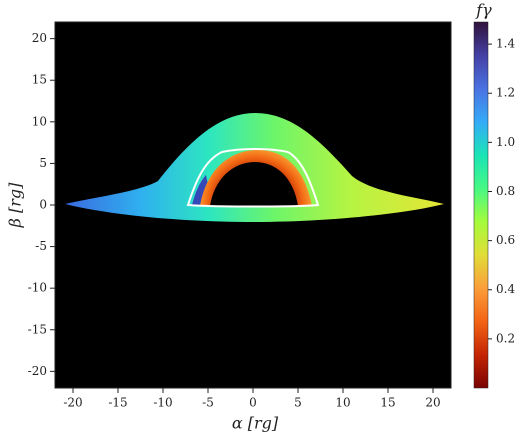 This screenshot has width=520, height=444. I want to click on contour, so click(253, 178).